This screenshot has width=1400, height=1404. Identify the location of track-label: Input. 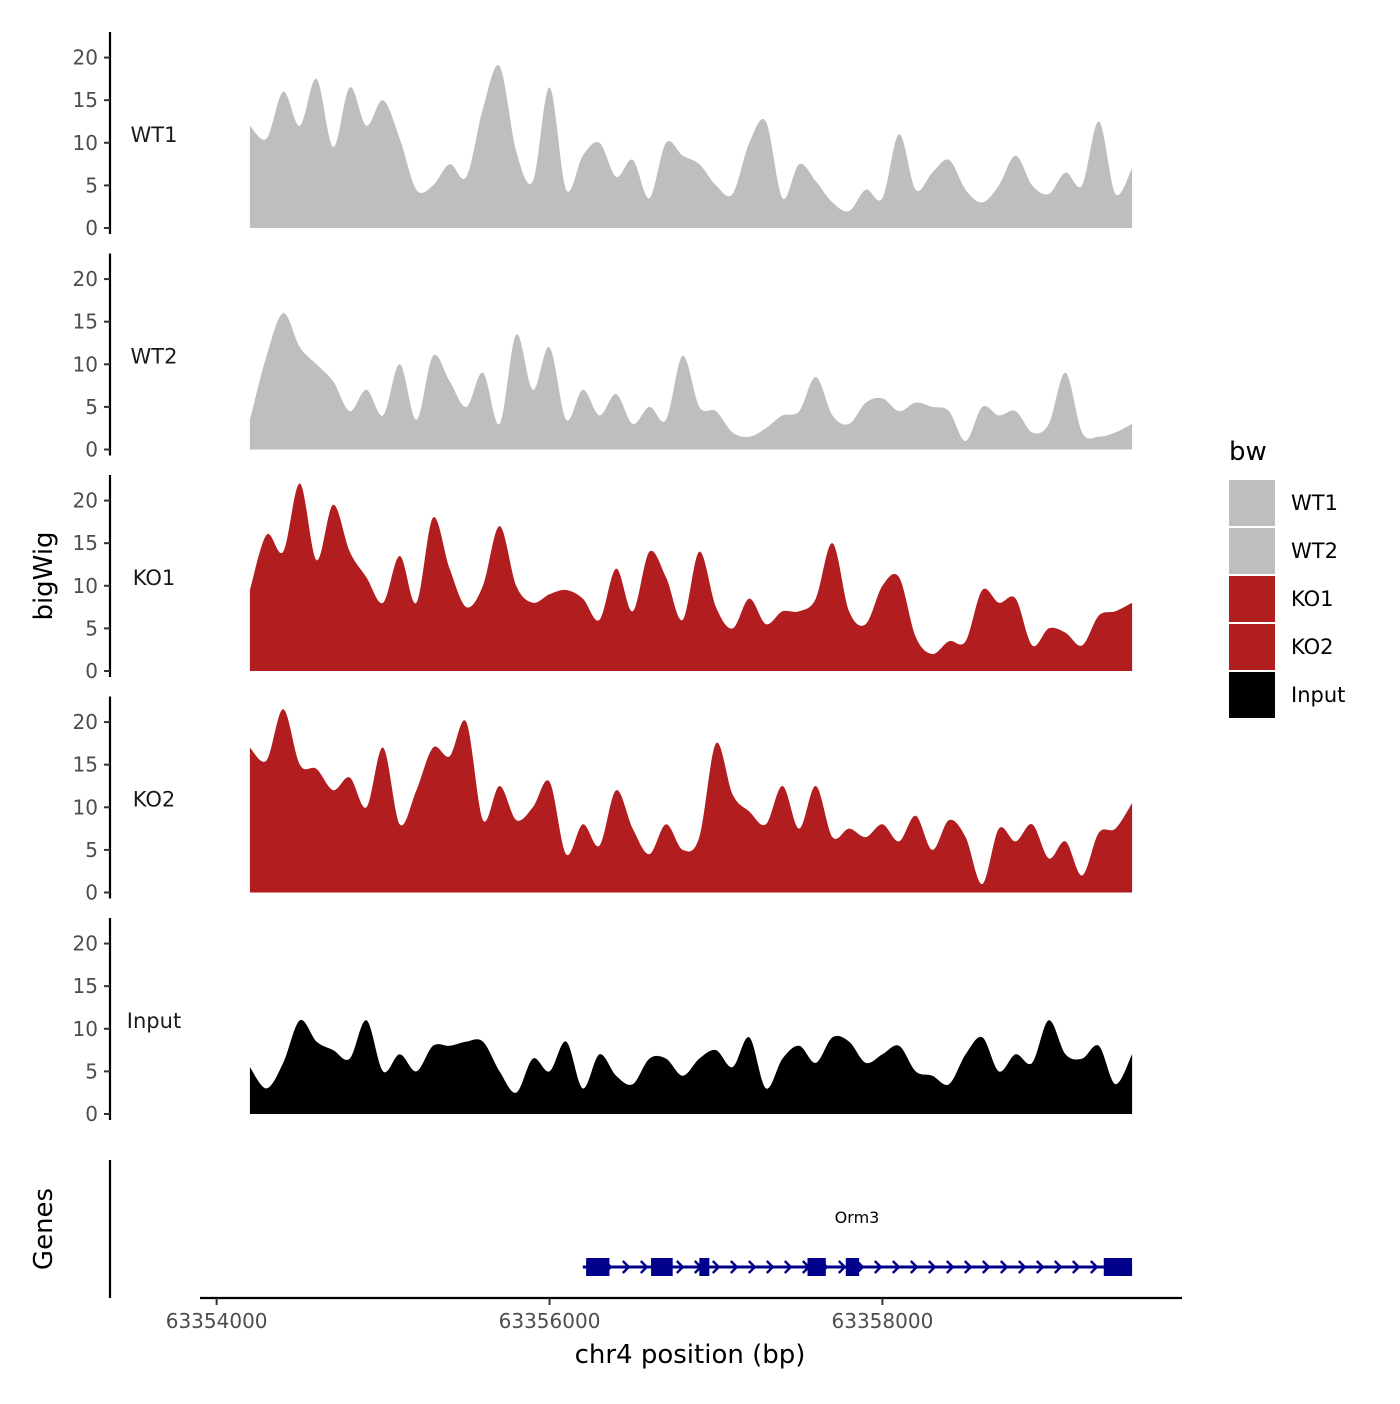
(154, 1021).